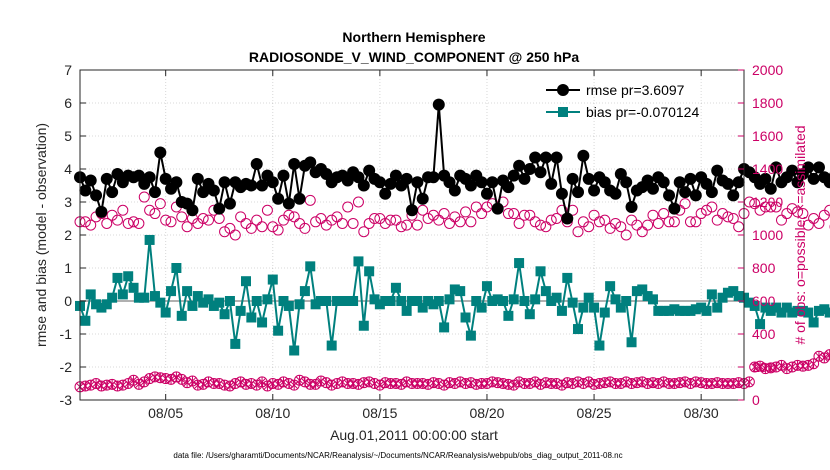 The height and width of the screenshot is (470, 830). What do you see at coordinates (635, 90) in the screenshot?
I see `legend-rmse-label: rmse pr=3.6097` at bounding box center [635, 90].